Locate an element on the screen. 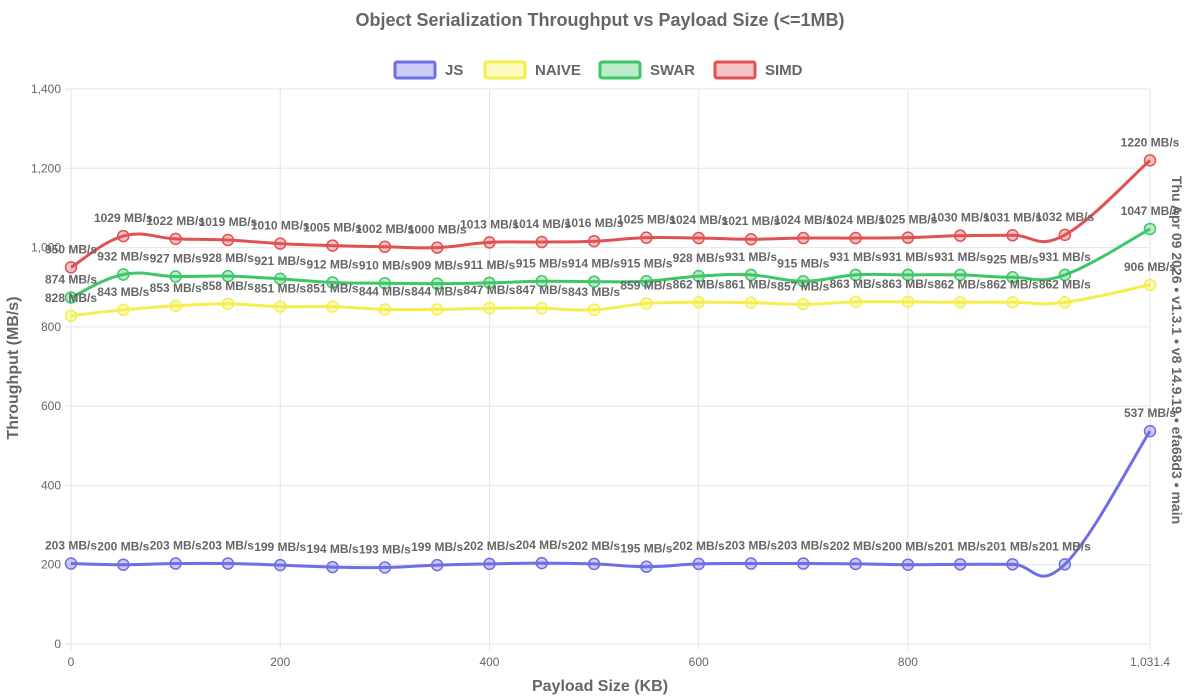 The height and width of the screenshot is (700, 1200). x-tick-label: 1,031.4 is located at coordinates (1150, 662).